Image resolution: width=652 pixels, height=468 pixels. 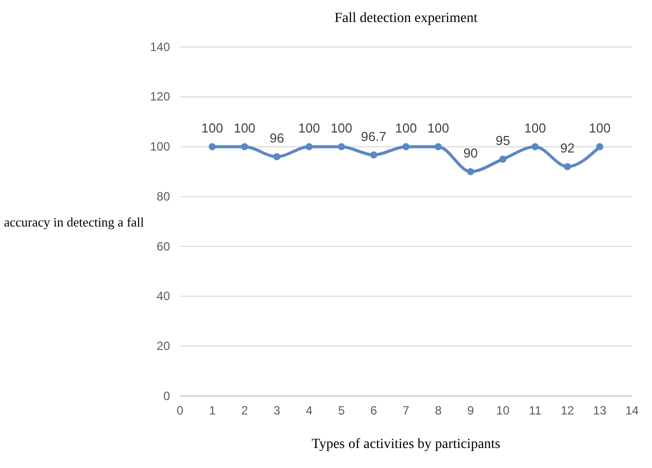 What do you see at coordinates (342, 411) in the screenshot?
I see `x-tick-label: 5` at bounding box center [342, 411].